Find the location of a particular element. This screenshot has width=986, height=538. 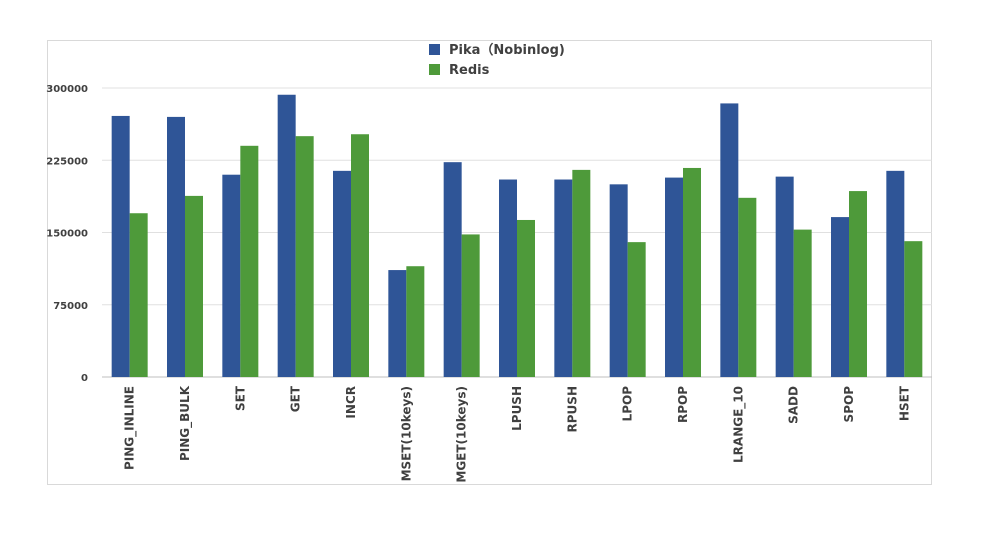

x-tick-label: HSET is located at coordinates (904, 403).